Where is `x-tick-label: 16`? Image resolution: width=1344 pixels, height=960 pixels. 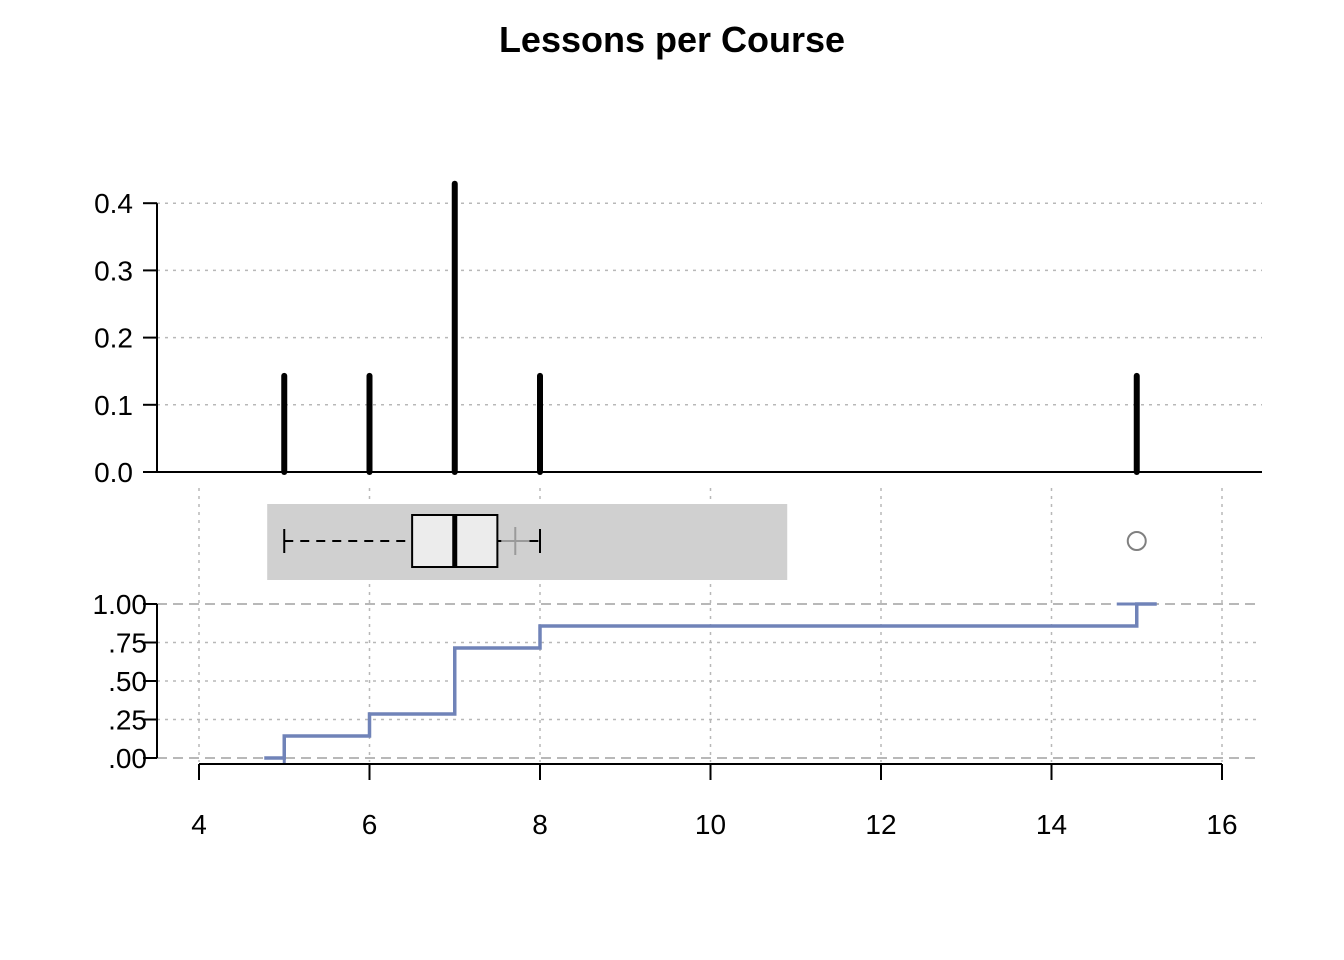
x-tick-label: 16 is located at coordinates (1221, 824).